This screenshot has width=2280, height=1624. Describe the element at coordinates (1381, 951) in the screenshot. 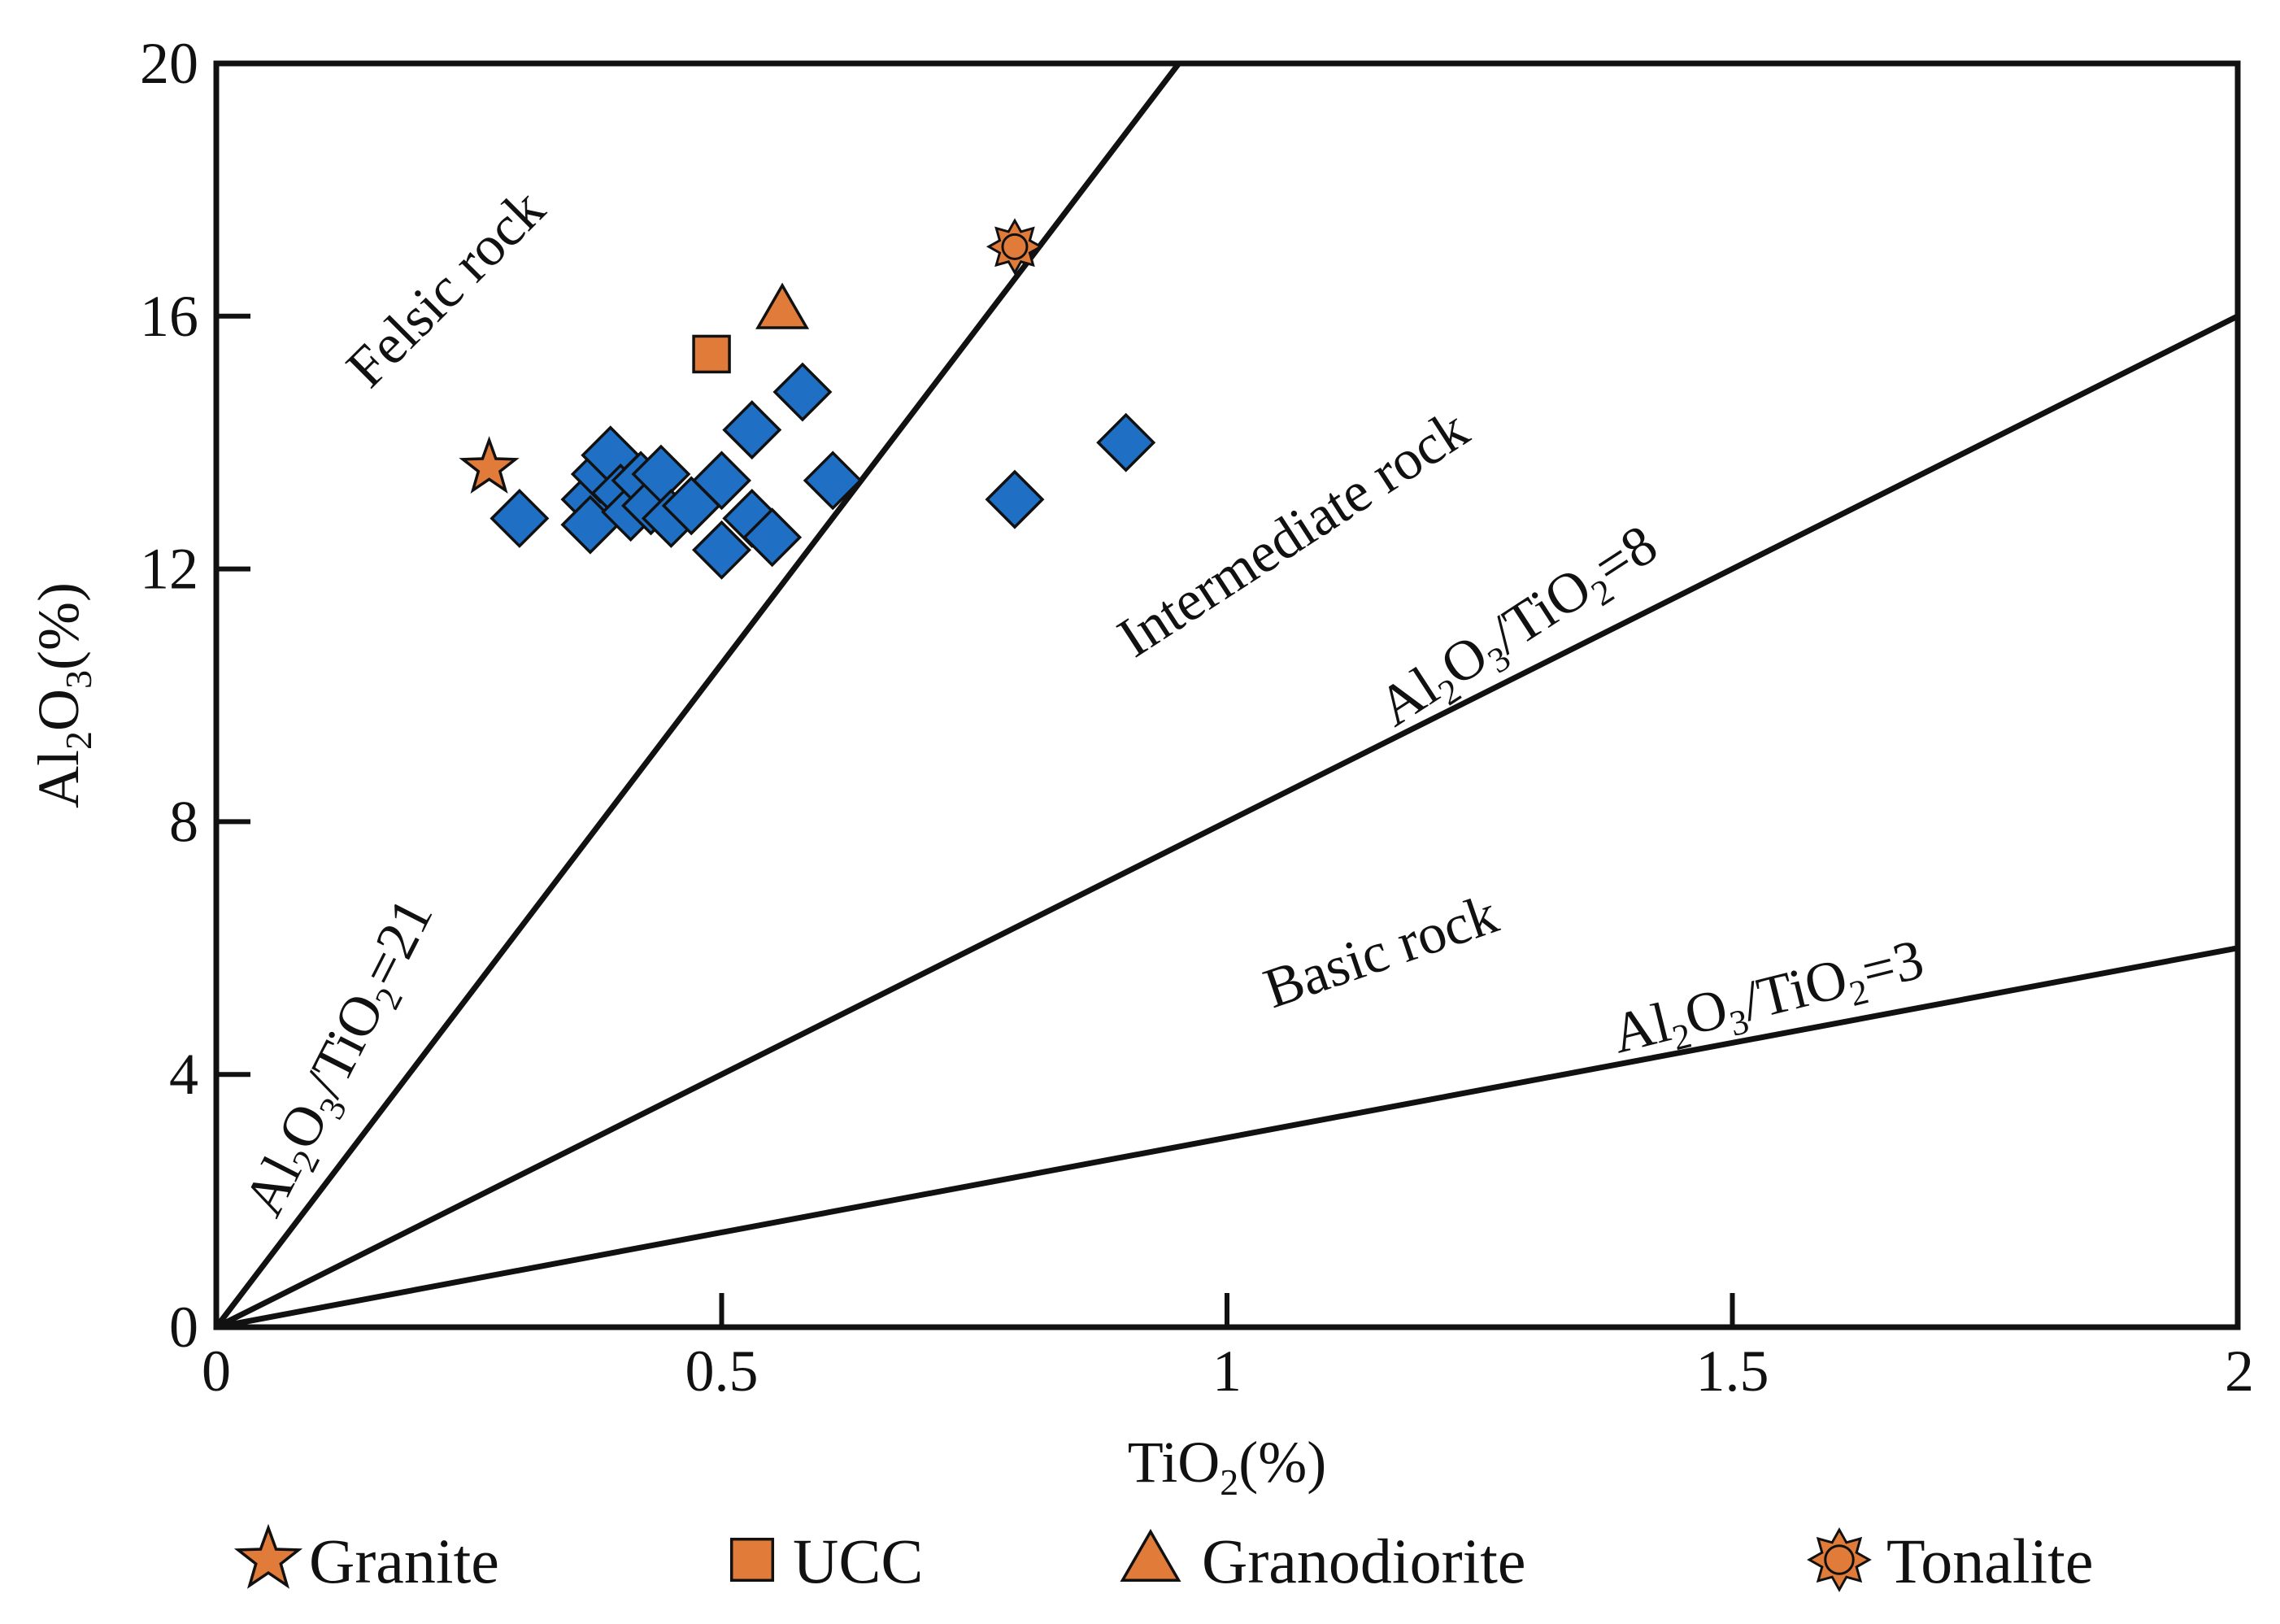

I see `region-label-basic: Basic rock` at that location.